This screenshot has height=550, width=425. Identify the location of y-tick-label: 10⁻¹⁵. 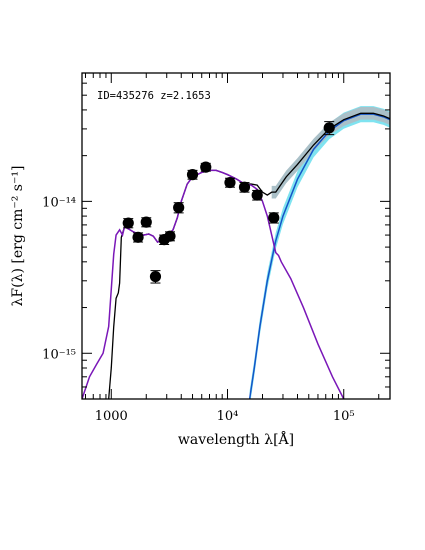
(59, 354).